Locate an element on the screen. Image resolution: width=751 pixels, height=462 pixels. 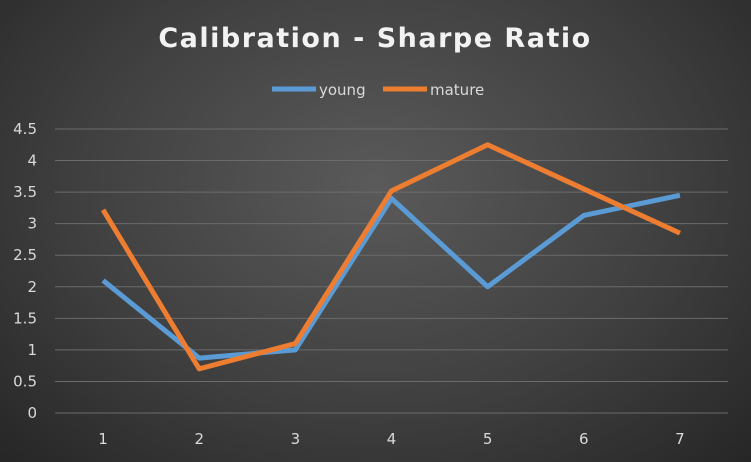
x-tick-label: 6 is located at coordinates (584, 439).